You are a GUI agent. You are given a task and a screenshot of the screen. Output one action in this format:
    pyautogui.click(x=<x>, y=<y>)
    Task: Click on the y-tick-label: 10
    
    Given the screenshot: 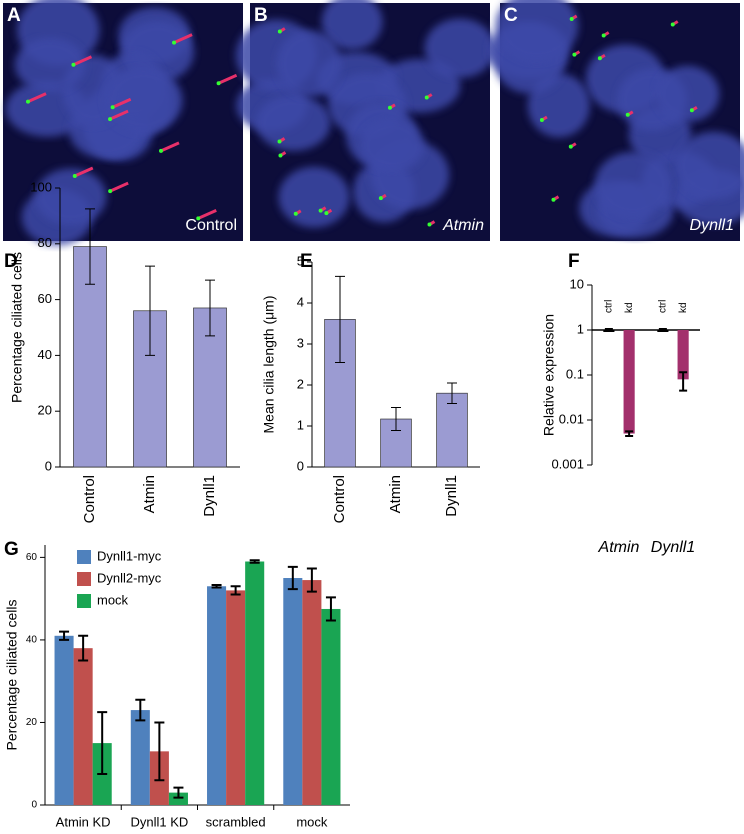 What is the action you would take?
    pyautogui.click(x=577, y=283)
    